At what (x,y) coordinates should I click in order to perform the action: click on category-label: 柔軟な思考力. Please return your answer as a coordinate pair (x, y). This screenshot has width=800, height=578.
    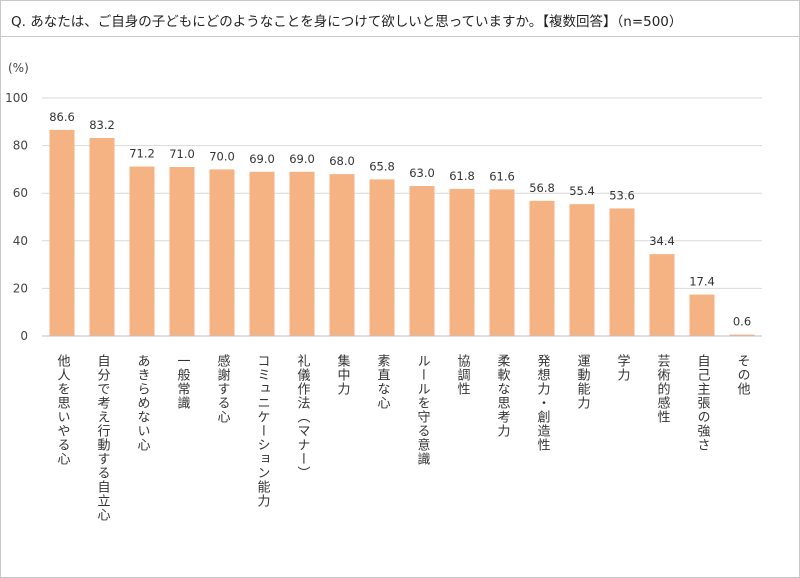
    Looking at the image, I should click on (503, 396).